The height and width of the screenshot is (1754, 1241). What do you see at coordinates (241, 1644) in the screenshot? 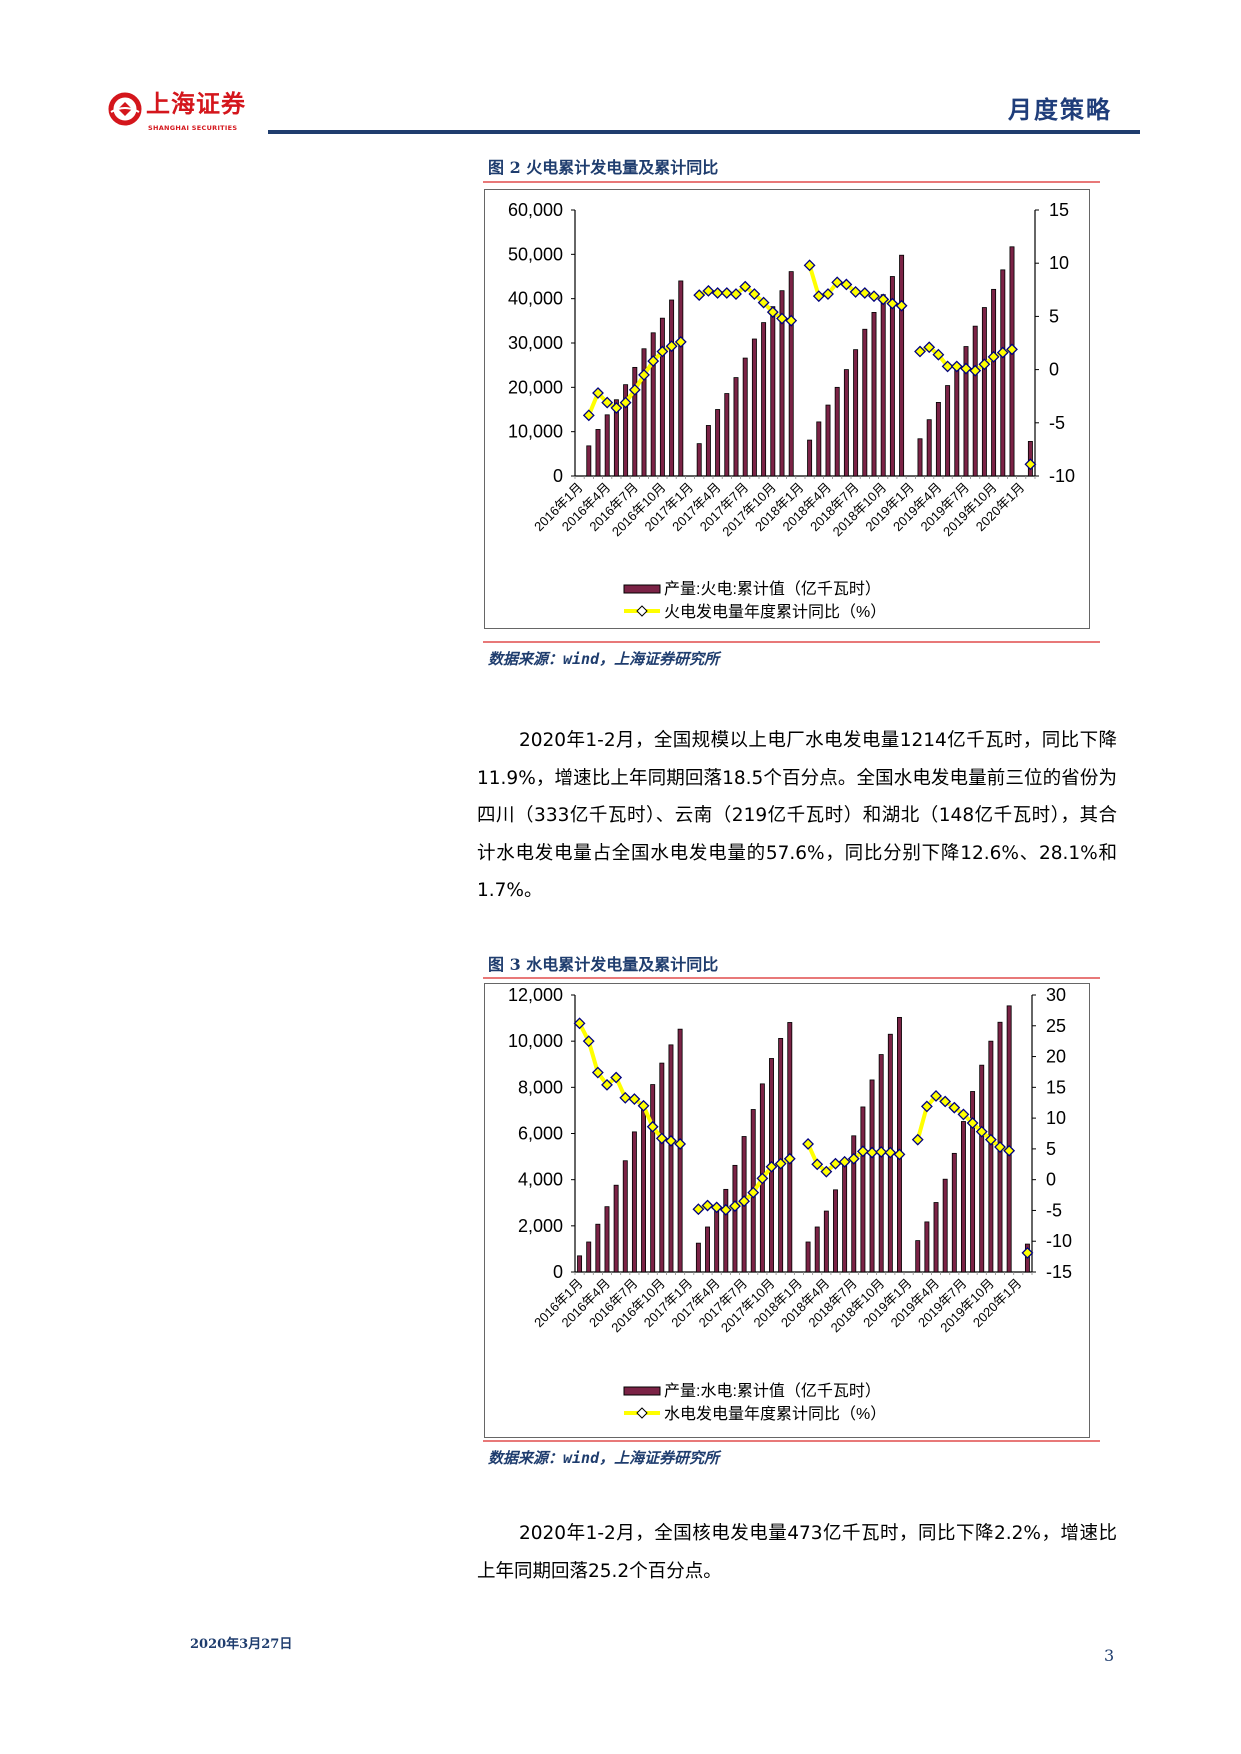
I see `footer-date: 2020年3月27日` at bounding box center [241, 1644].